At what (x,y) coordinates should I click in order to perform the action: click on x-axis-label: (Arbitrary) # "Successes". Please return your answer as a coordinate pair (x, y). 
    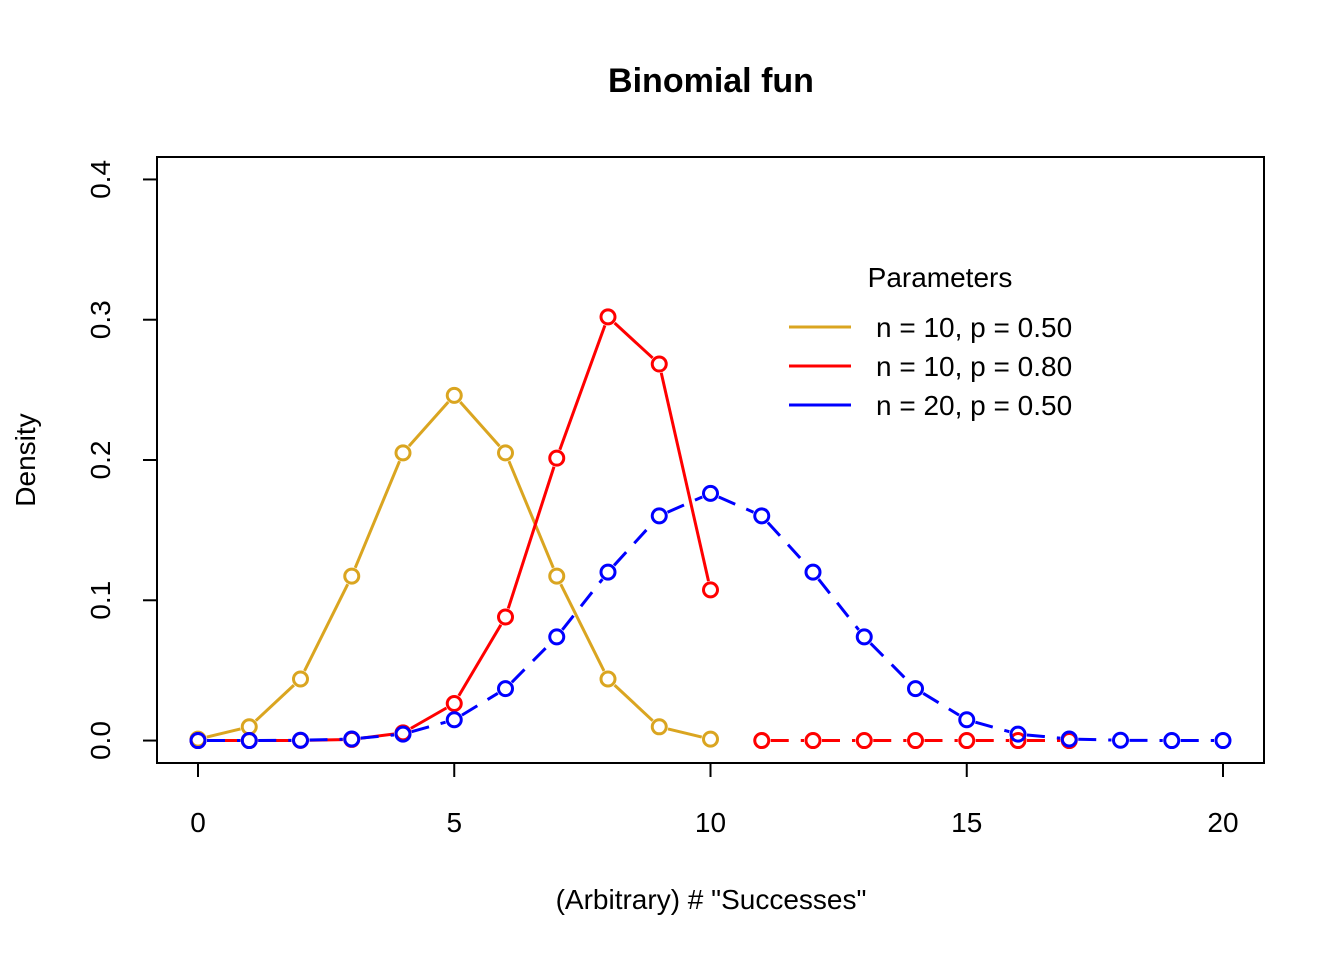
    Looking at the image, I should click on (711, 899).